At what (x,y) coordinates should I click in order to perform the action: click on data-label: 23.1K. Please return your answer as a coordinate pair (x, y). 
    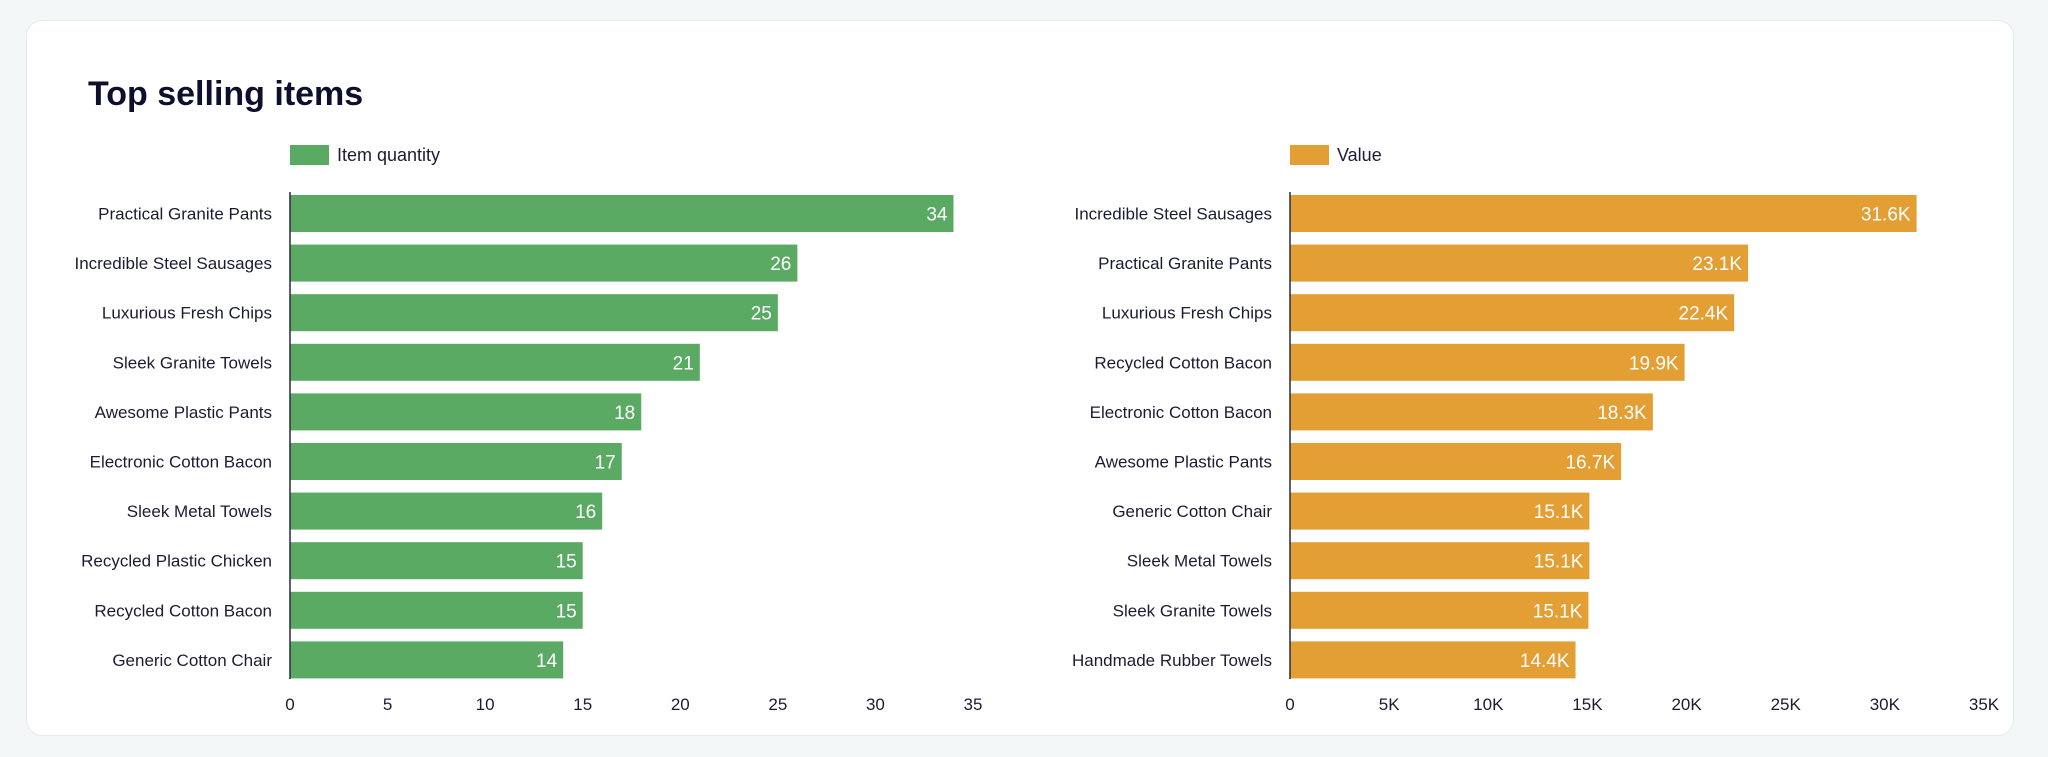
    Looking at the image, I should click on (1717, 264).